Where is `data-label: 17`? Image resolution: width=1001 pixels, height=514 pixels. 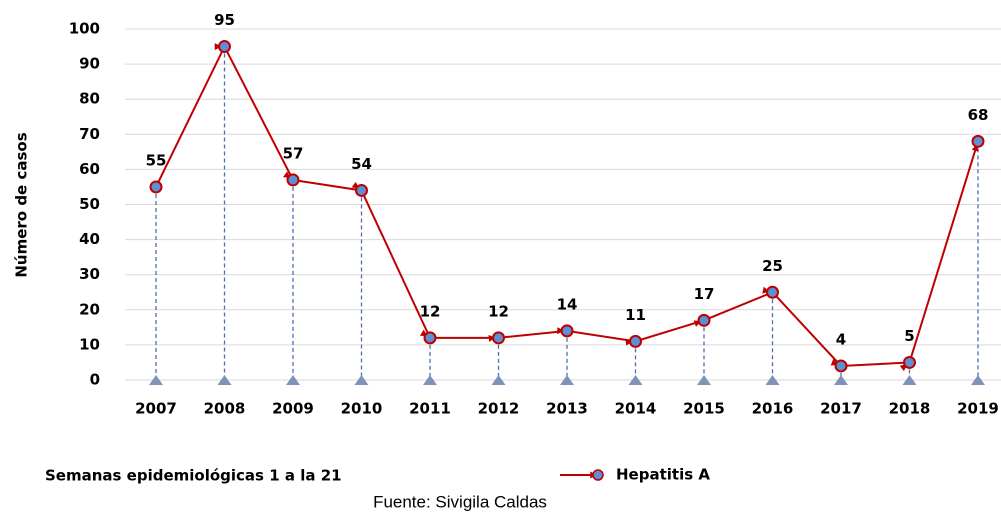 data-label: 17 is located at coordinates (704, 294).